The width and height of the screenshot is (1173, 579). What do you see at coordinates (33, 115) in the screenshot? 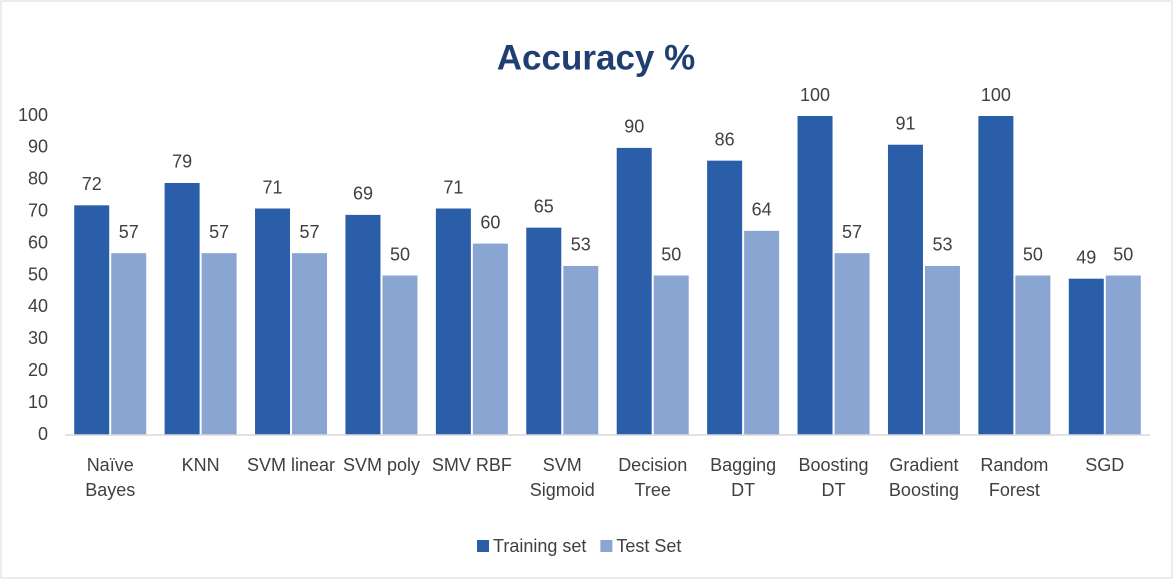
I see `y-tick-label: 100` at bounding box center [33, 115].